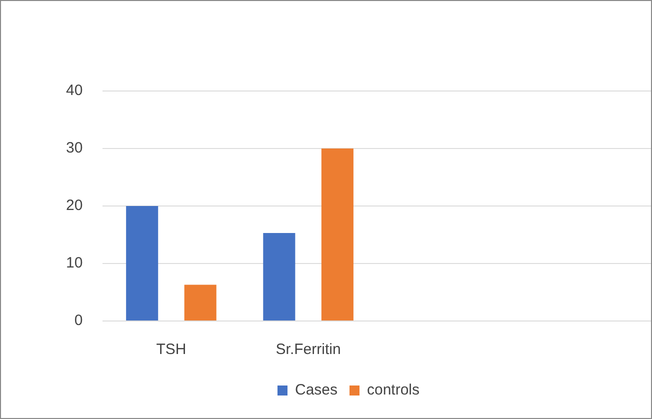  What do you see at coordinates (74, 263) in the screenshot?
I see `y-tick-label: 10` at bounding box center [74, 263].